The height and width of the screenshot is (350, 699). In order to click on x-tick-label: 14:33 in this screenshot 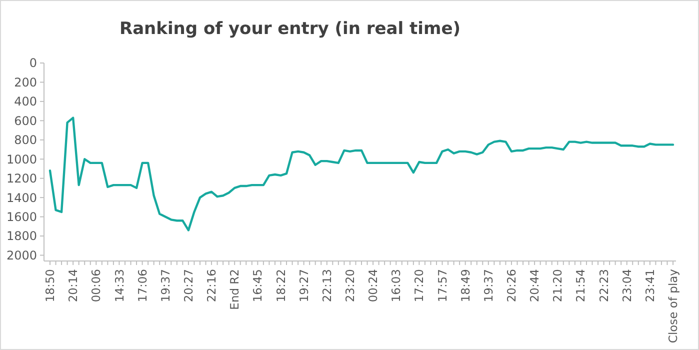, I will do `click(119, 285)`.